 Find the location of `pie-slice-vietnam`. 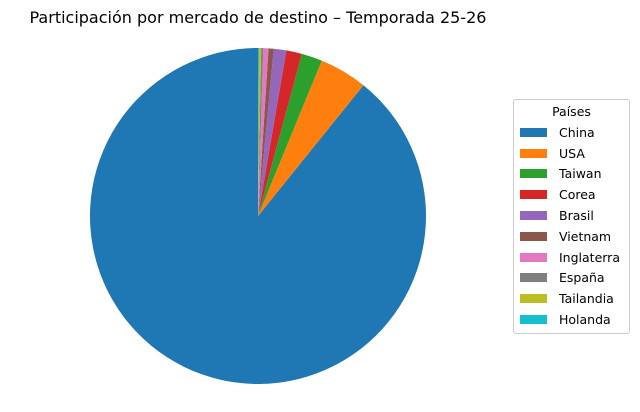

pie-slice-vietnam is located at coordinates (266, 132).